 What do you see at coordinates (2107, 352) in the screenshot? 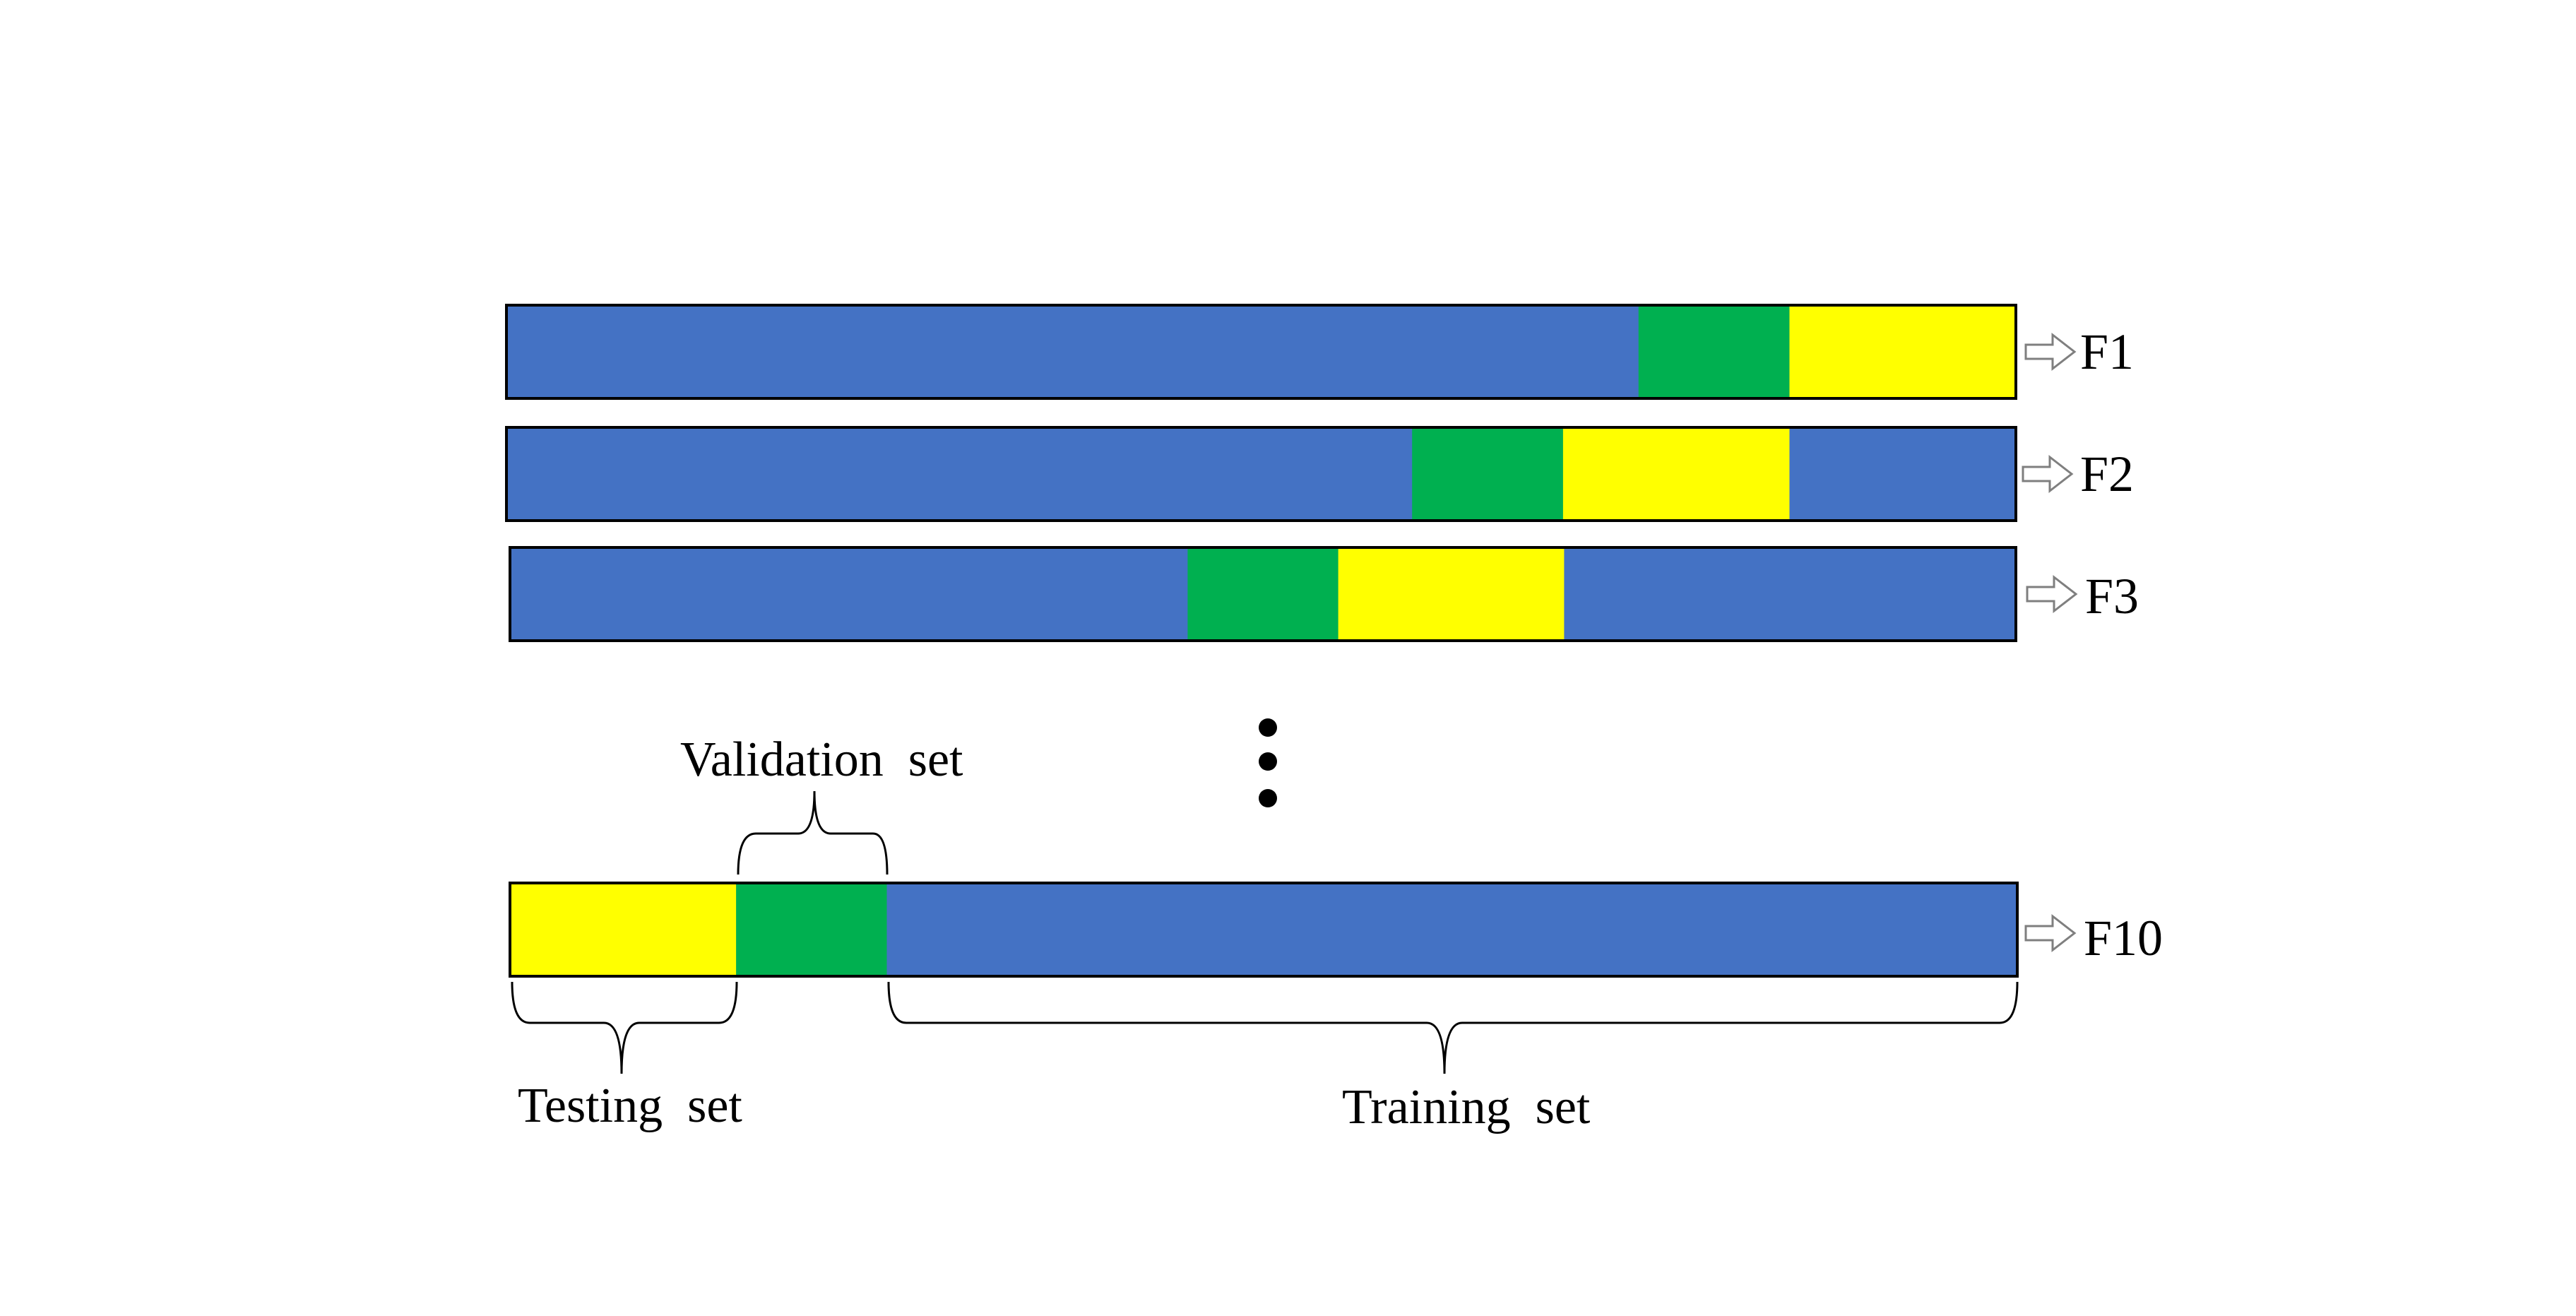
I see `fold-label-f1: F1` at bounding box center [2107, 352].